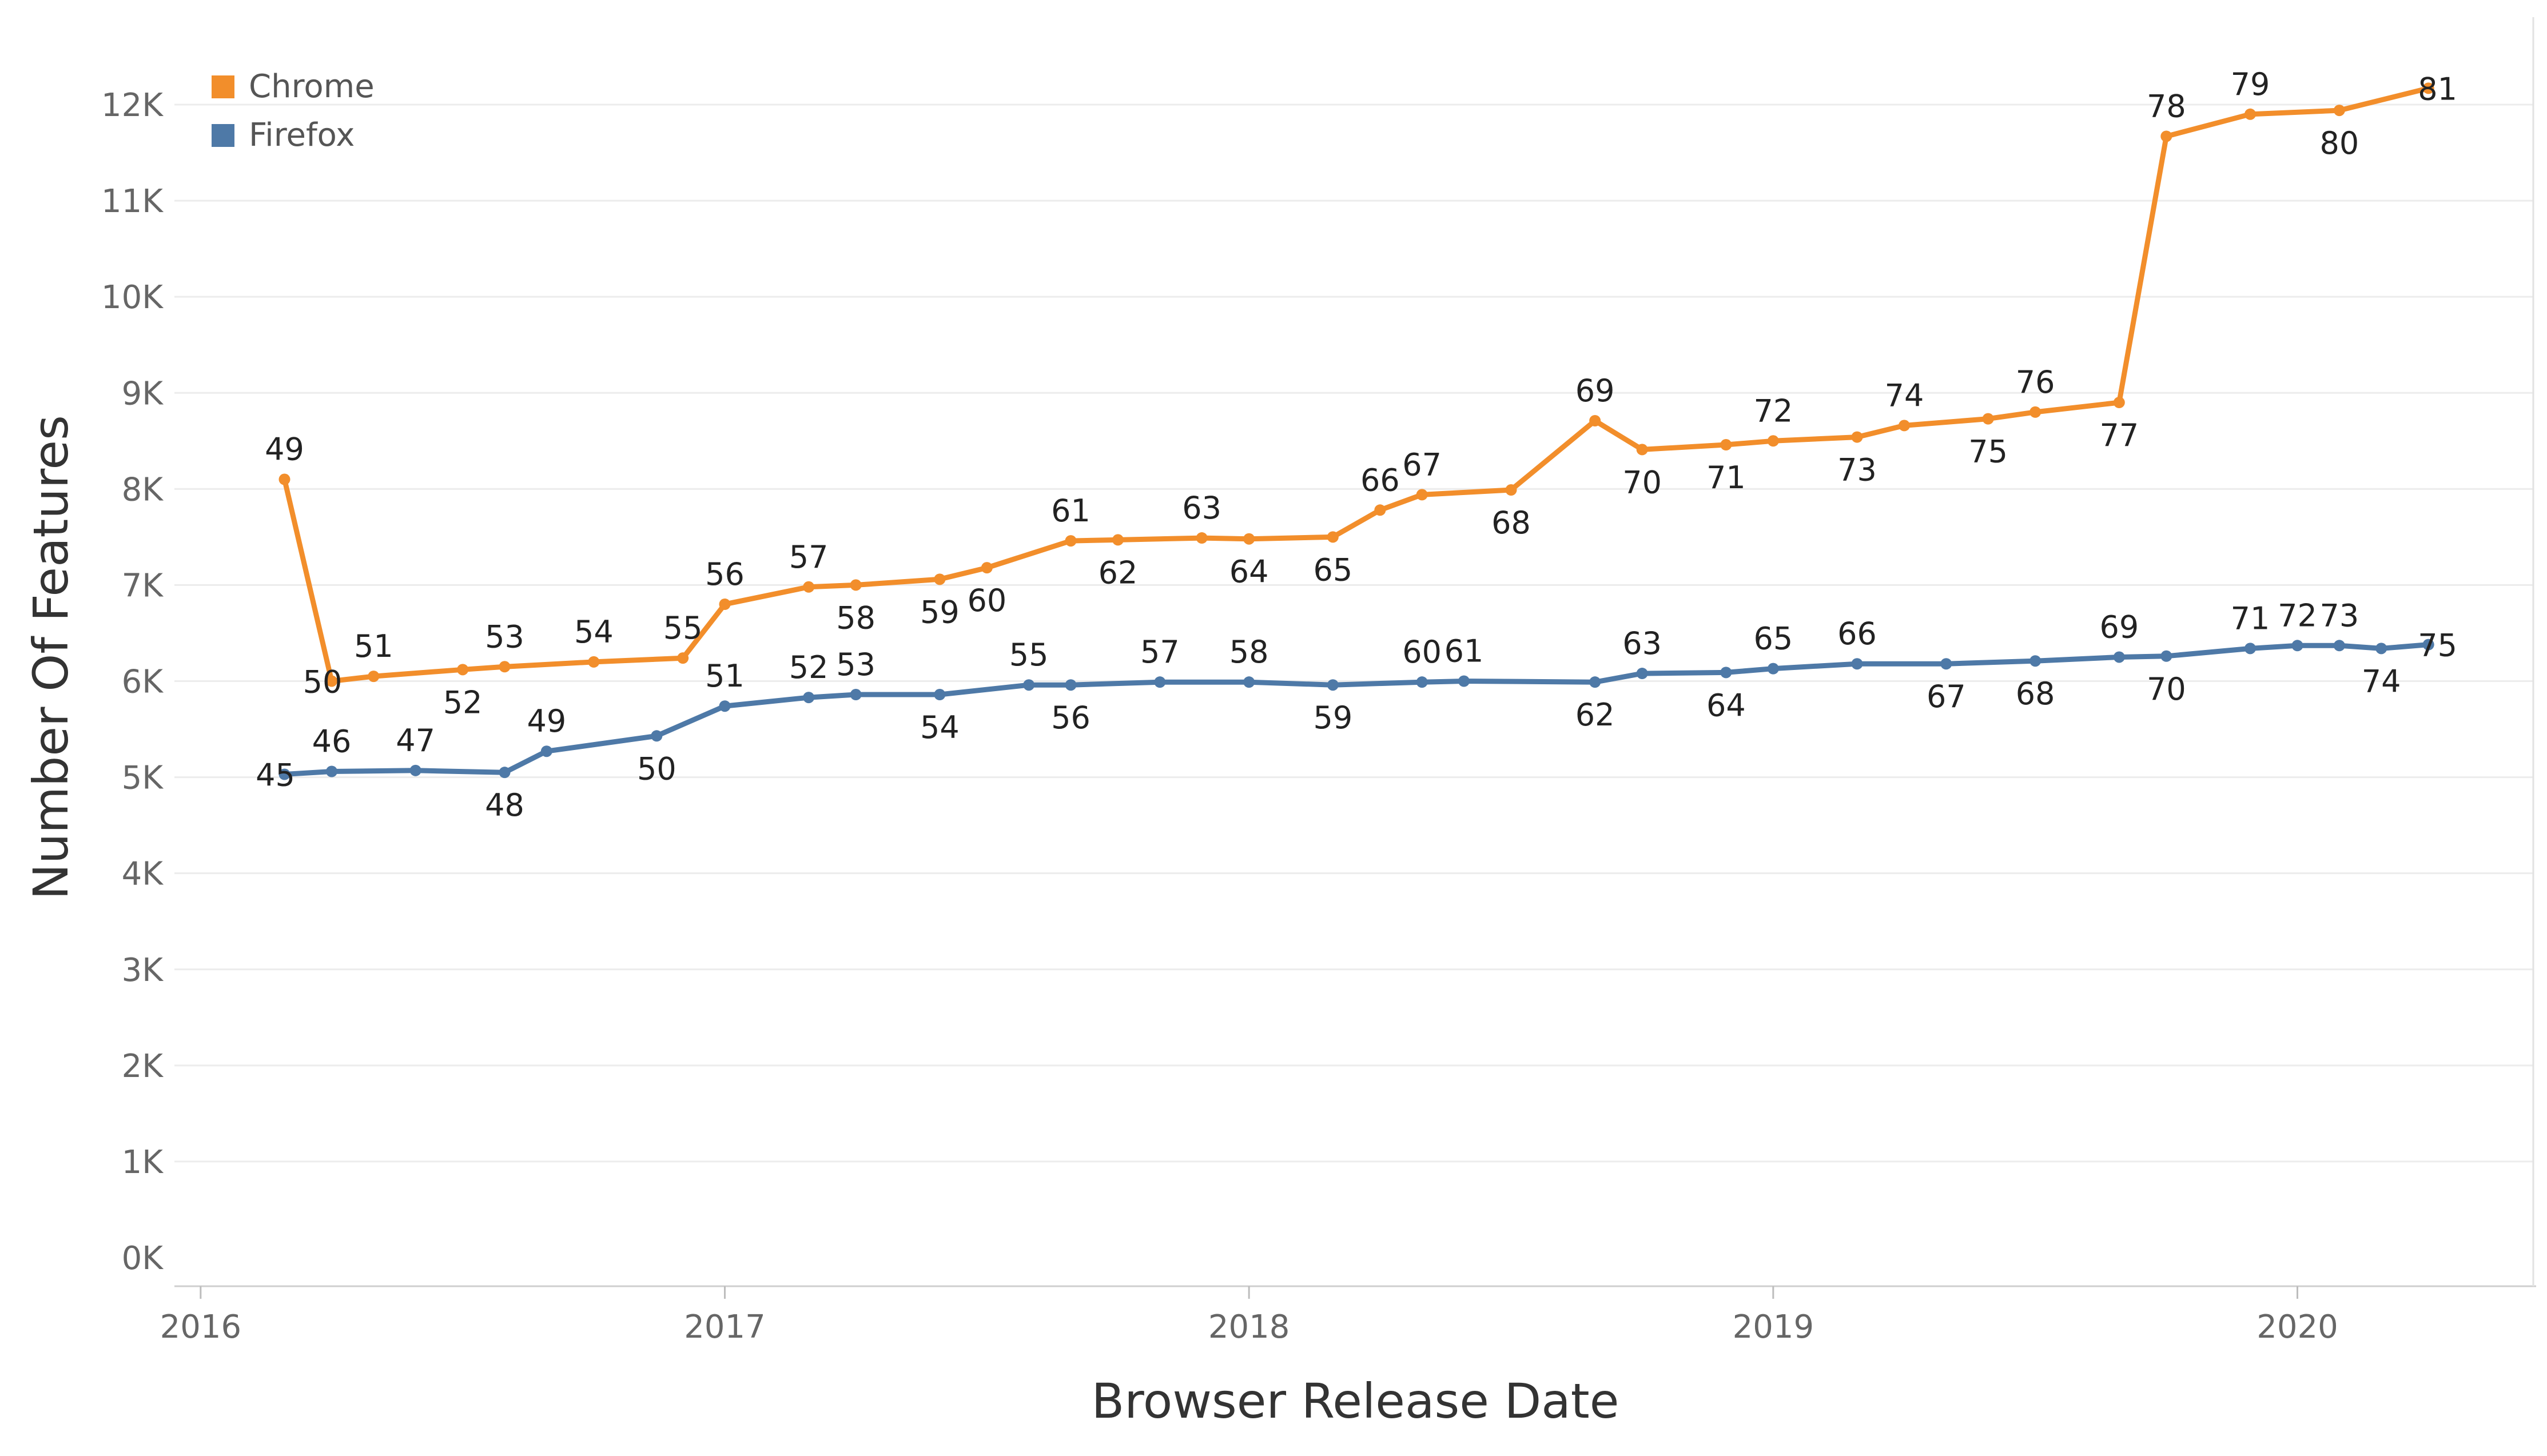  Describe the element at coordinates (2166, 106) in the screenshot. I see `data-label-chrome: 78` at that location.